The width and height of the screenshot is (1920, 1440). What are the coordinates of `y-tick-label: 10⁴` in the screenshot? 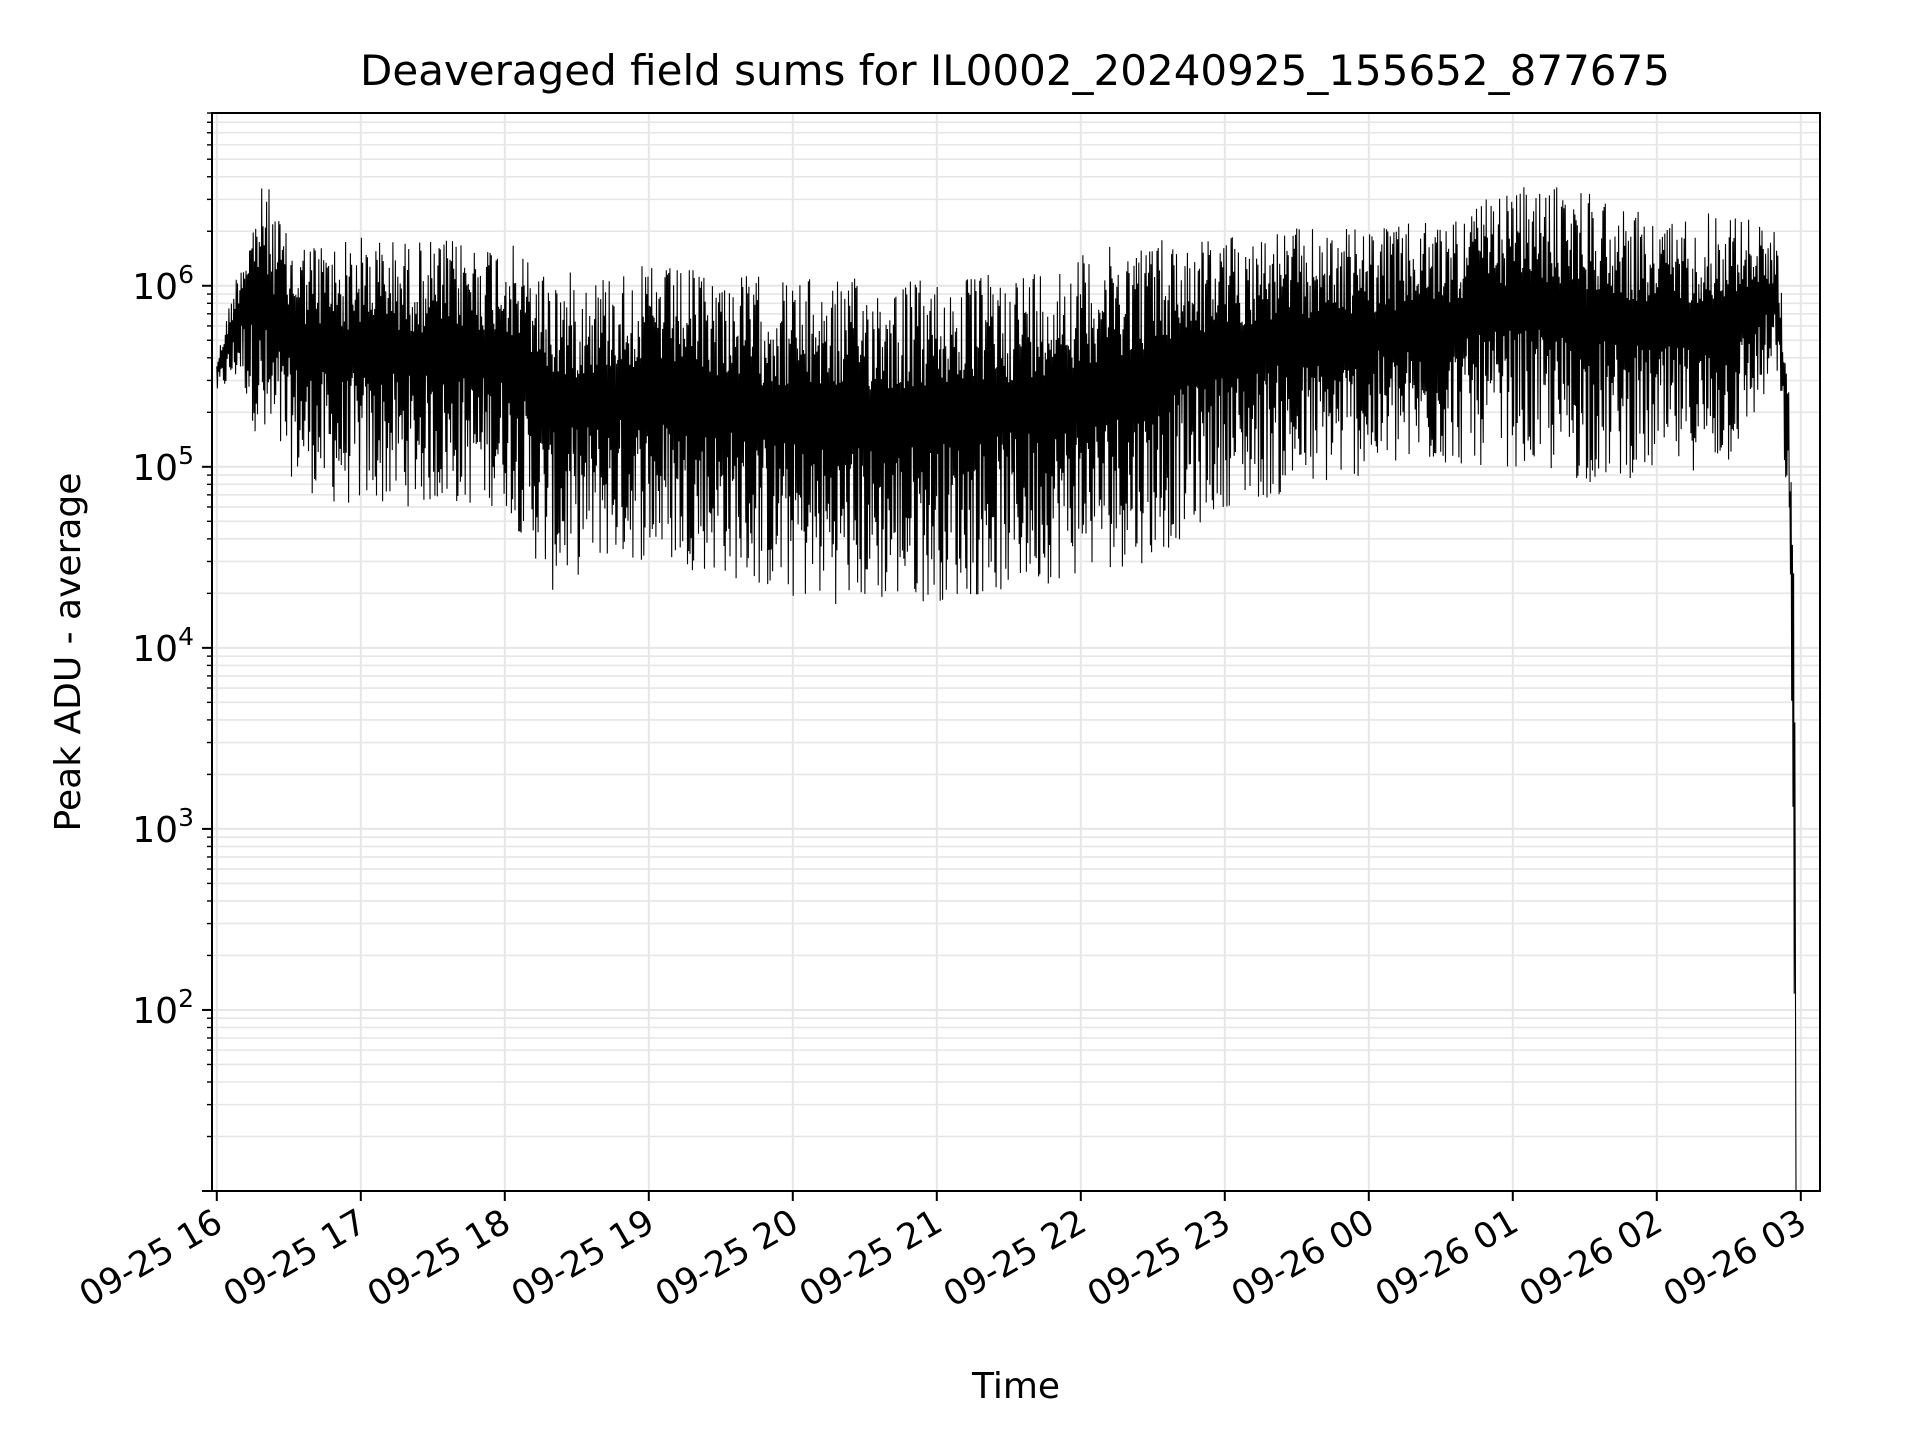 It's located at (163, 646).